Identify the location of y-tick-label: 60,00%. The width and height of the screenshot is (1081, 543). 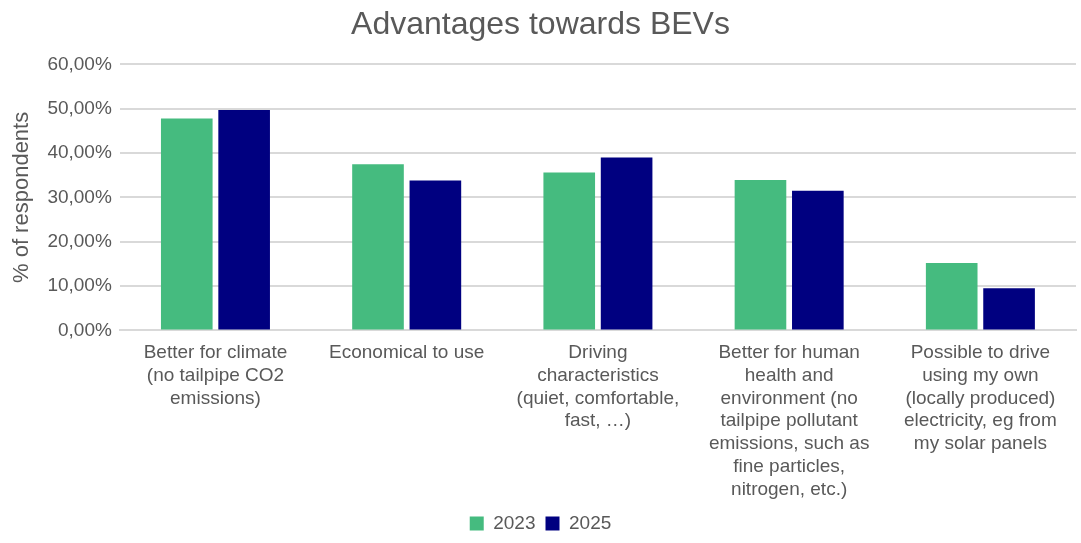
(79, 63).